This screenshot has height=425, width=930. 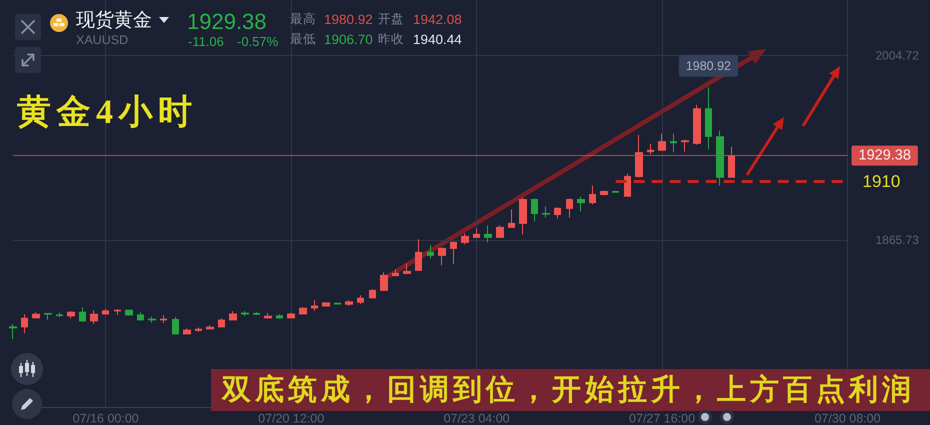 What do you see at coordinates (477, 418) in the screenshot?
I see `x-tick-label: 07/23 04:00` at bounding box center [477, 418].